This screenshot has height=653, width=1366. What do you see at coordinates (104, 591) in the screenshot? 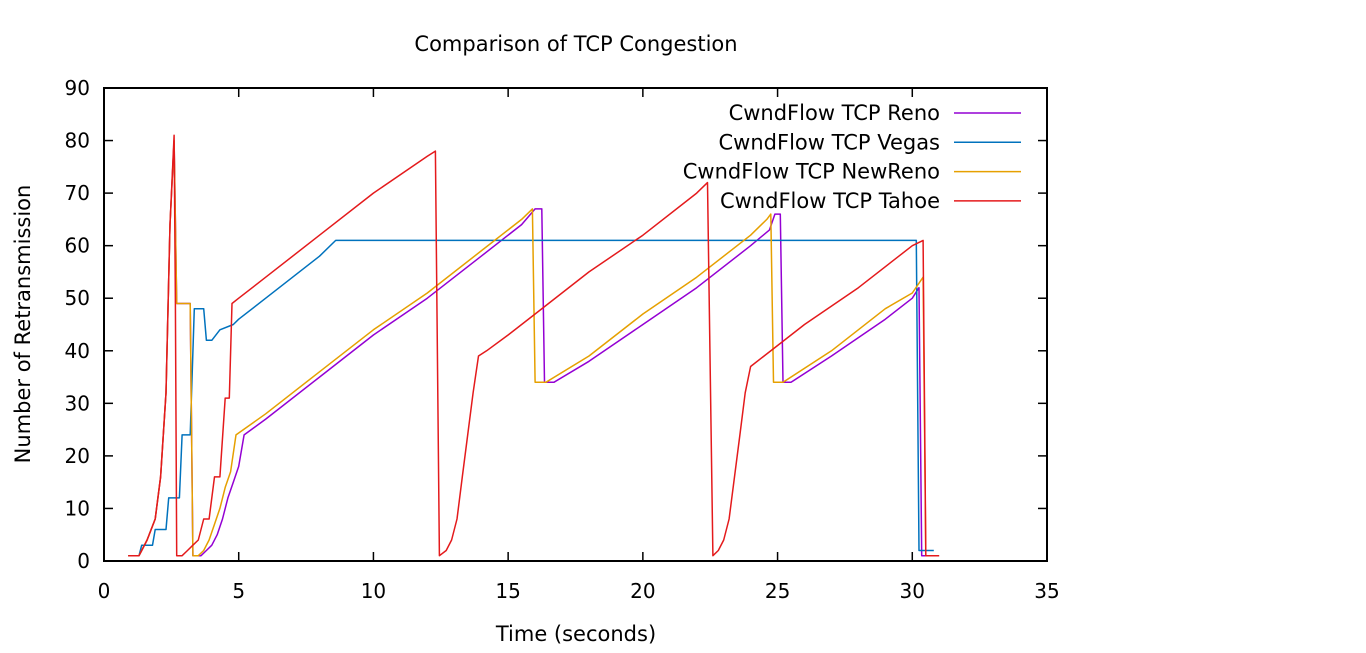
I see `x-tick-label: 0` at bounding box center [104, 591].